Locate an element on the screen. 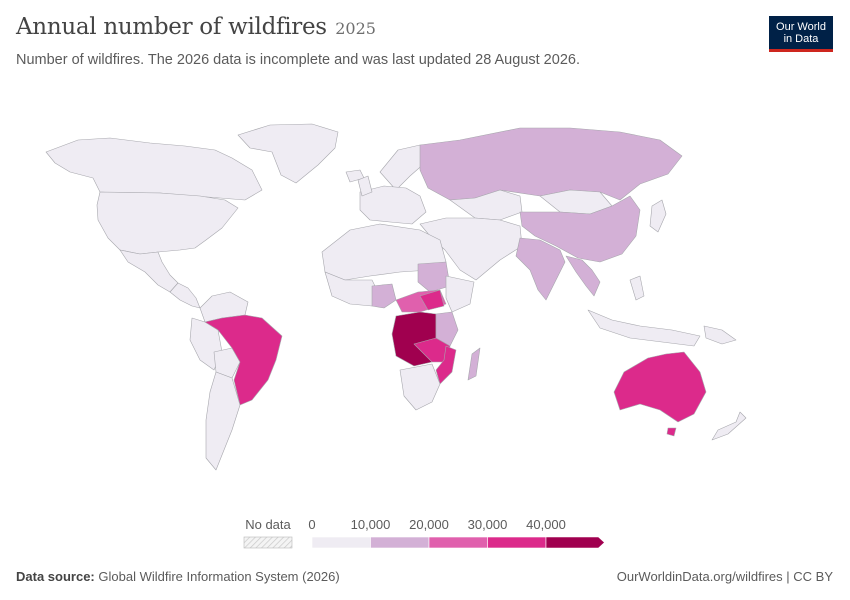 The height and width of the screenshot is (600, 850). country-mexico is located at coordinates (149, 271).